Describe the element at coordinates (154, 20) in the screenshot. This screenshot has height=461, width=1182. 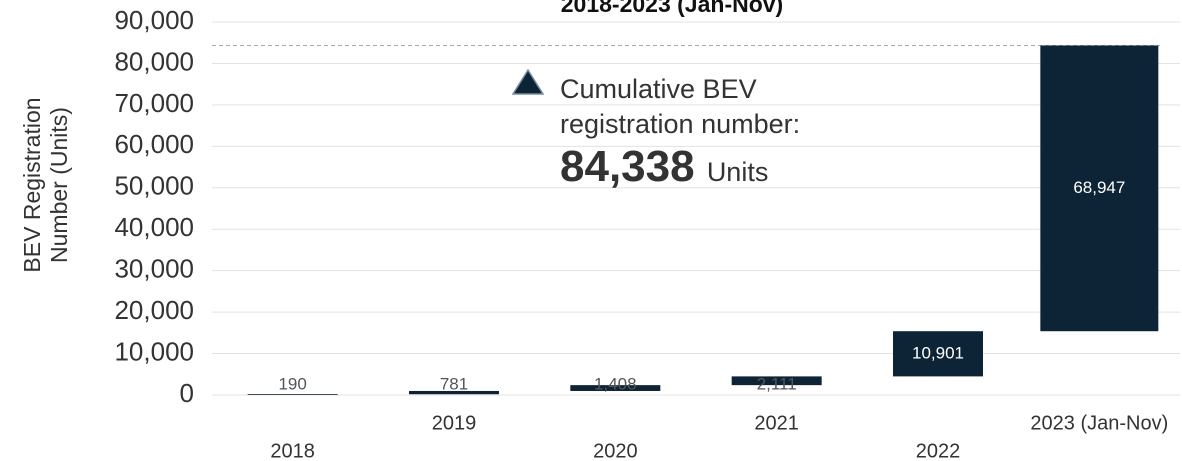
I see `y-tick-label: 90,000` at that location.